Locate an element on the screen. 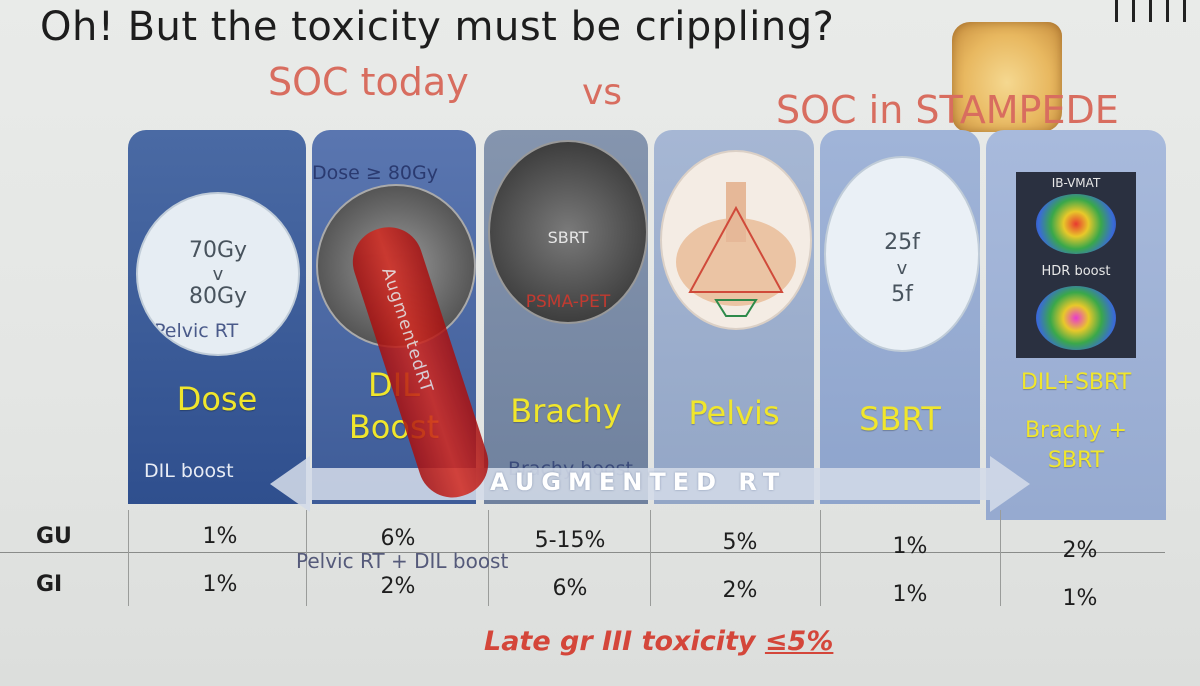 This screenshot has height=686, width=1200. sbrt-circle-note: SBRT is located at coordinates (568, 237).